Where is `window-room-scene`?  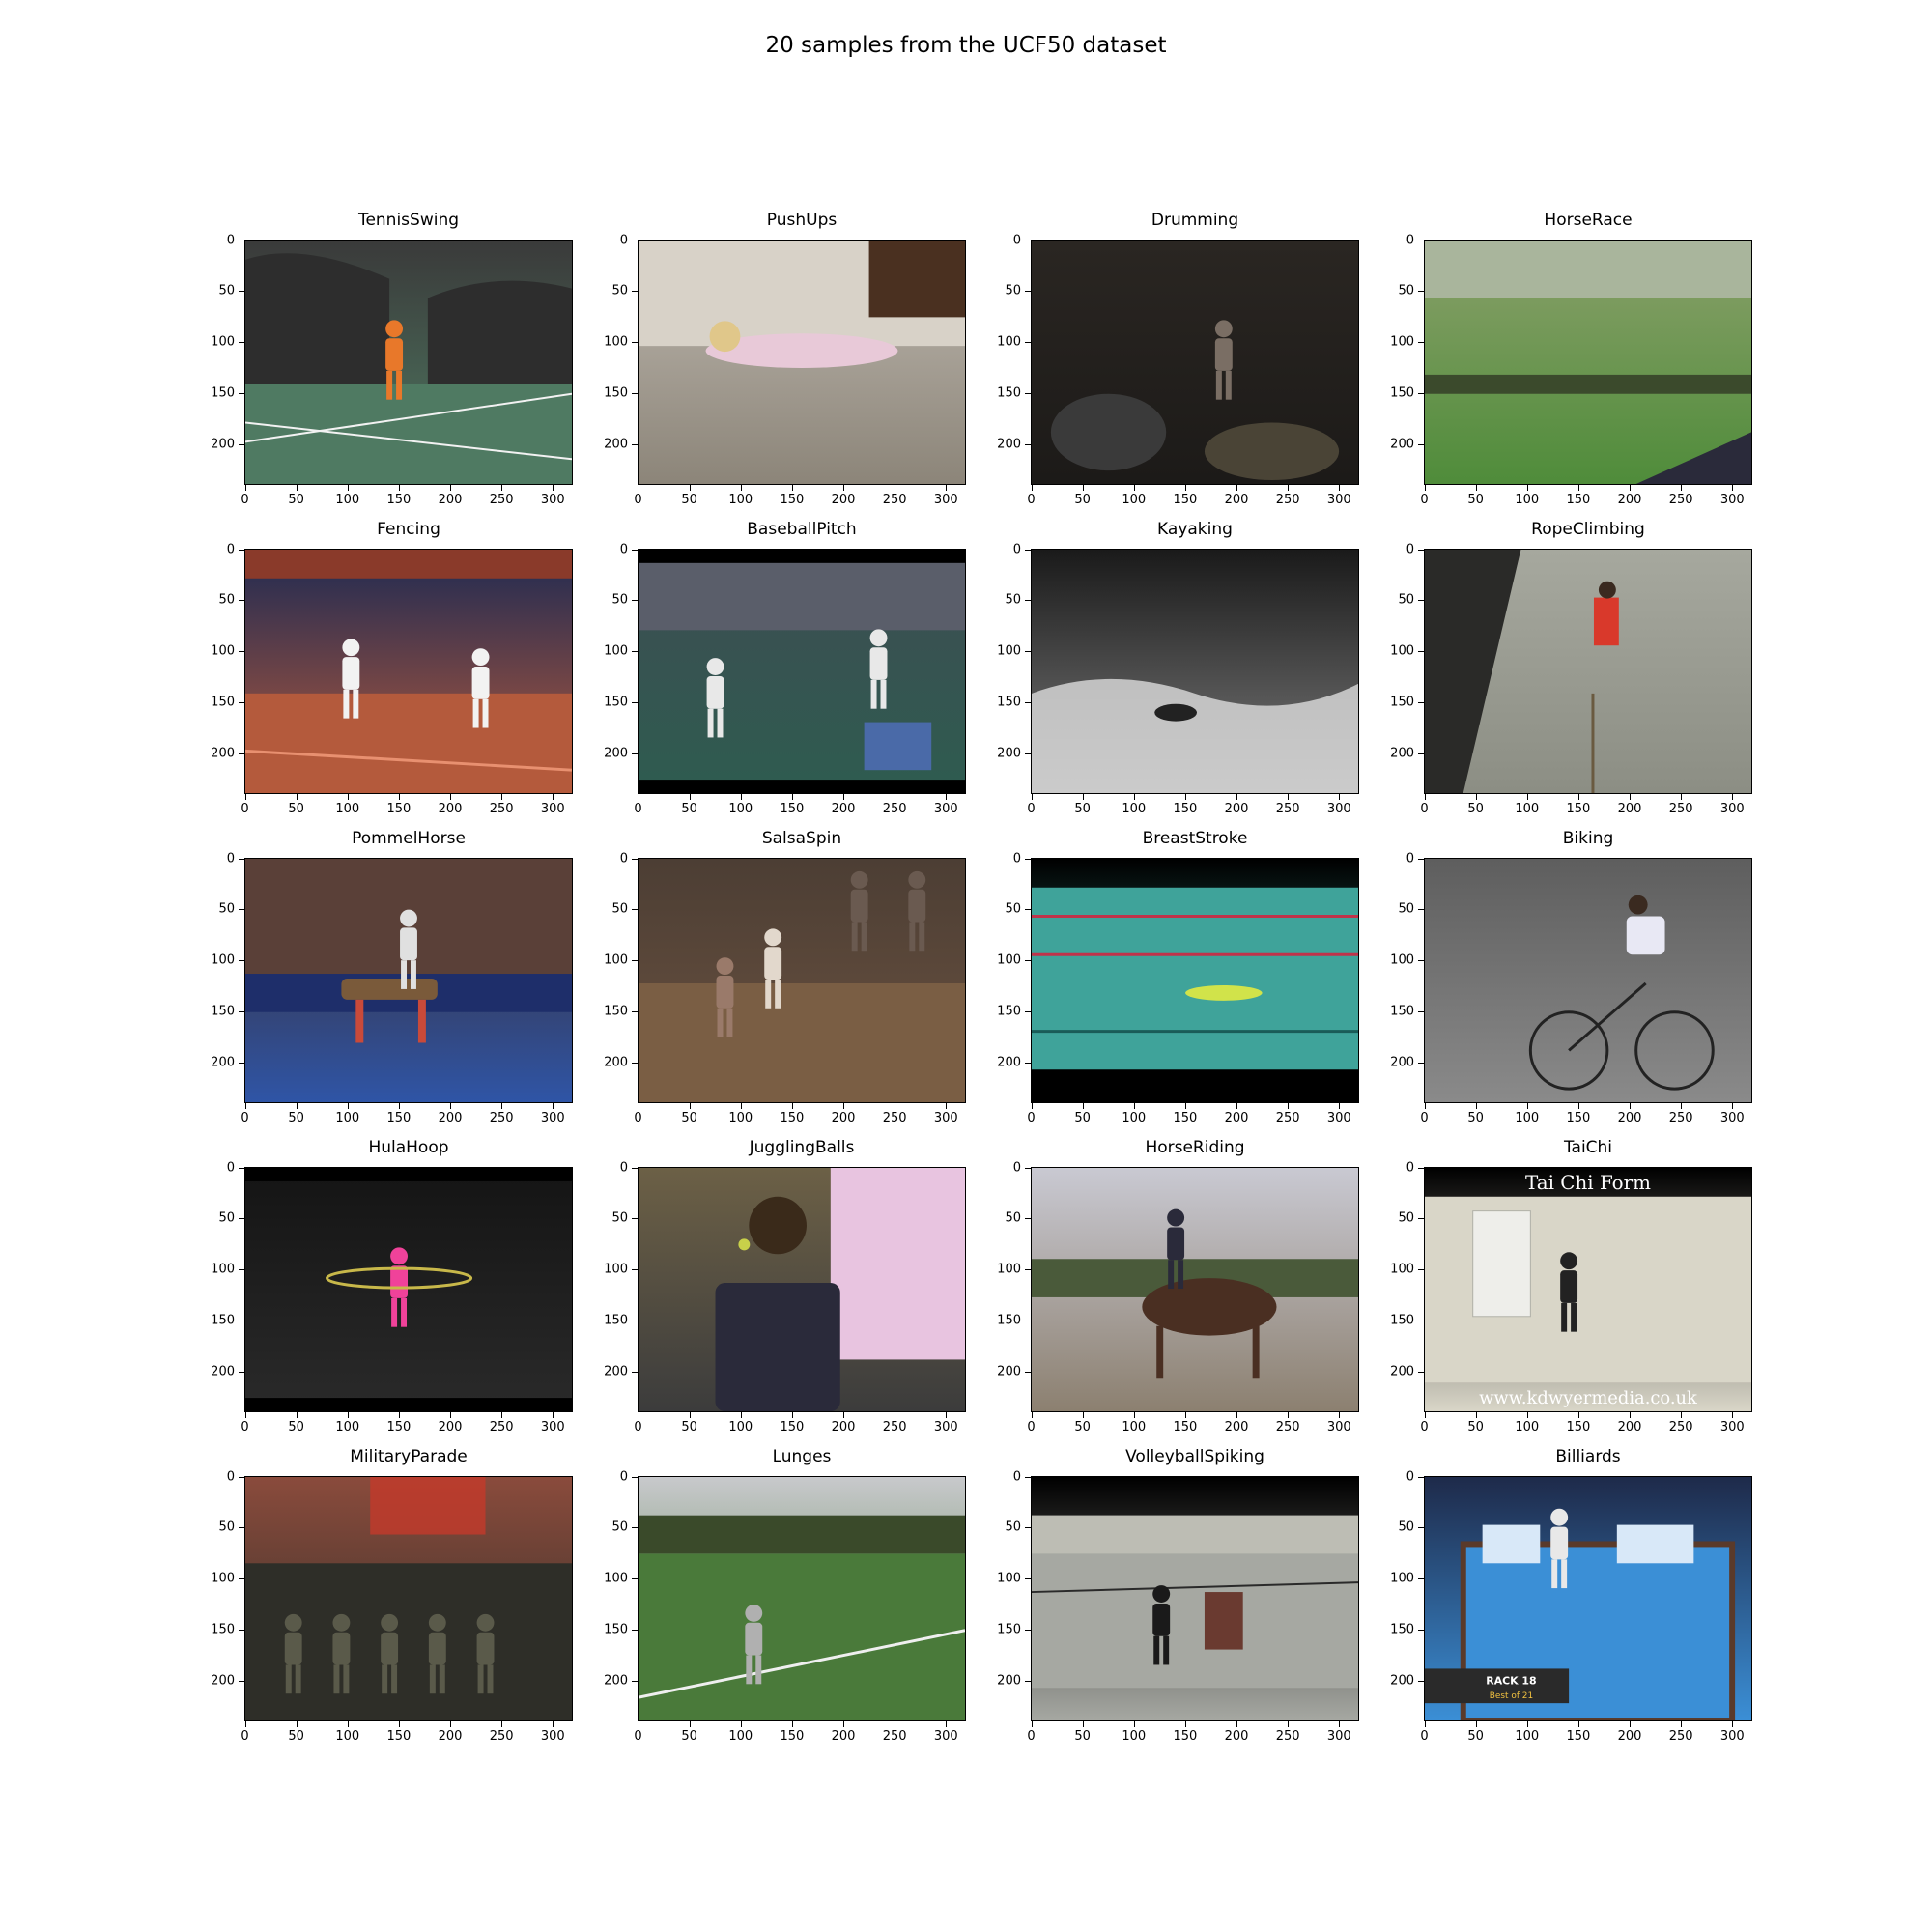
window-room-scene is located at coordinates (802, 1289).